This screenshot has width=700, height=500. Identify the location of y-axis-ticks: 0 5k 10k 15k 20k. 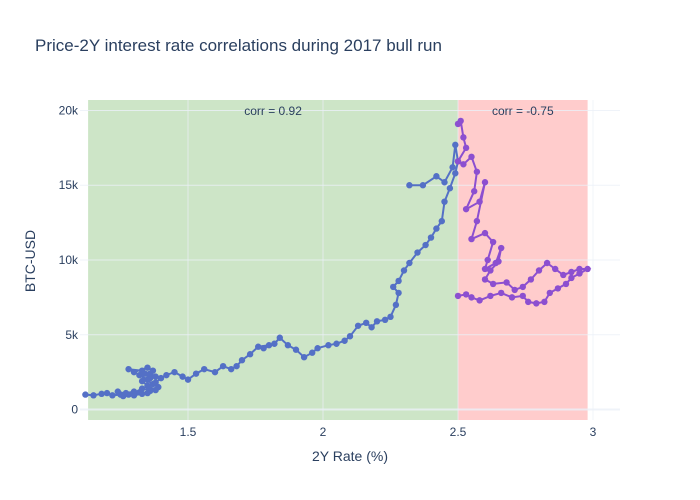
(69, 259).